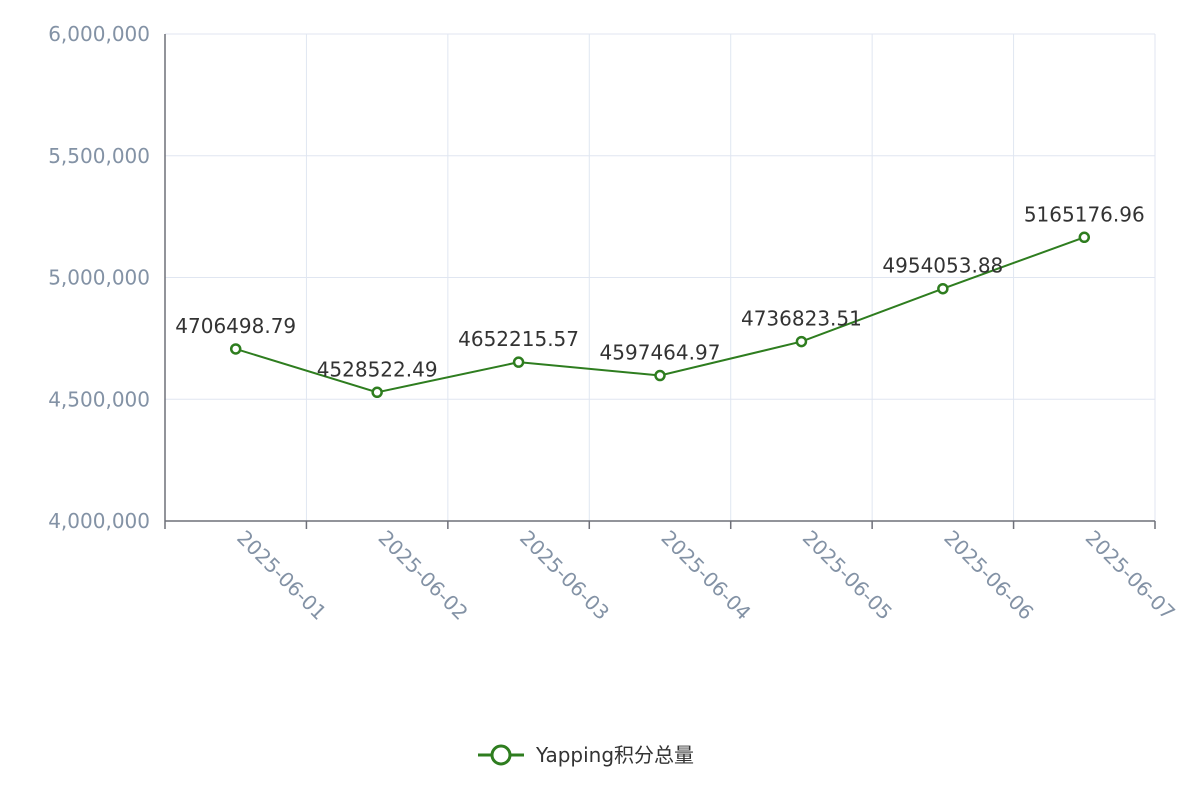 Image resolution: width=1200 pixels, height=789 pixels. Describe the element at coordinates (988, 575) in the screenshot. I see `x-tick-label: 2025-06-06` at that location.